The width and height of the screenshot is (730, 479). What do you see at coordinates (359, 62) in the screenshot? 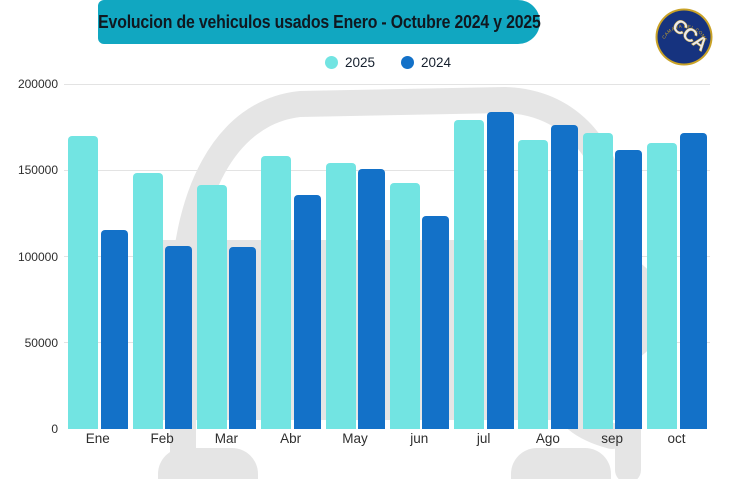
I see `legend-label-2025: 2025` at bounding box center [359, 62].